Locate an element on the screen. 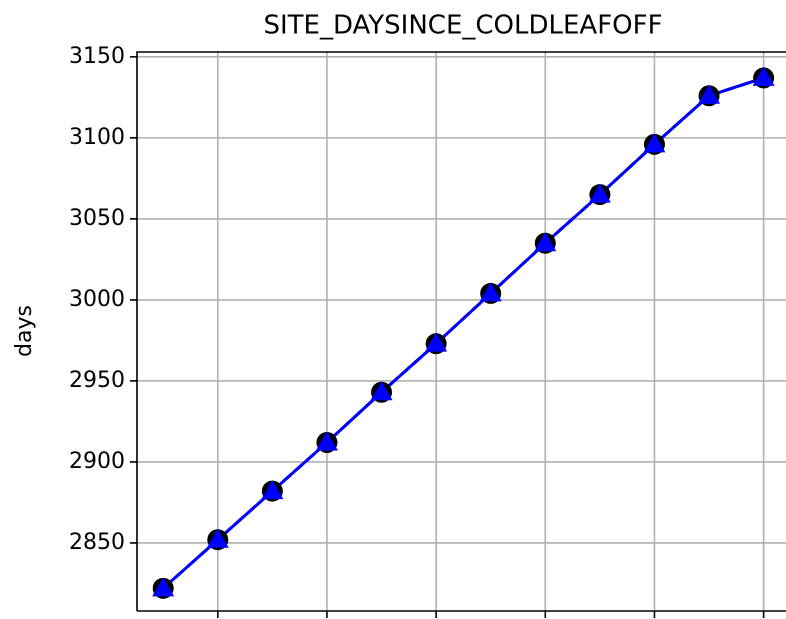 The width and height of the screenshot is (786, 619). y-tick-label: 3150 is located at coordinates (97, 56).